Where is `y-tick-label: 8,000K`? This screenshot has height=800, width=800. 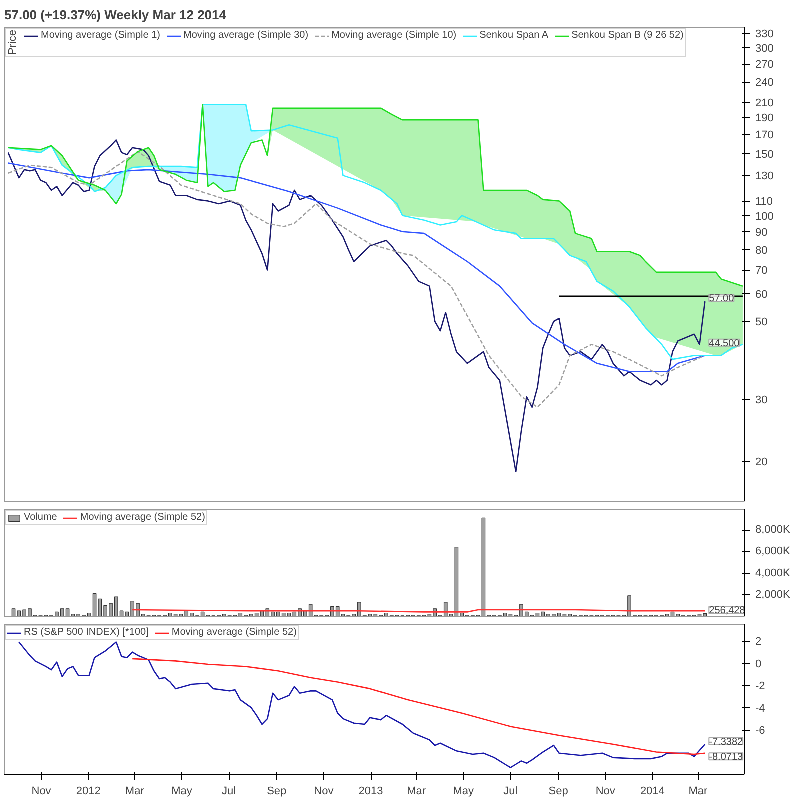
y-tick-label: 8,000K is located at coordinates (774, 530).